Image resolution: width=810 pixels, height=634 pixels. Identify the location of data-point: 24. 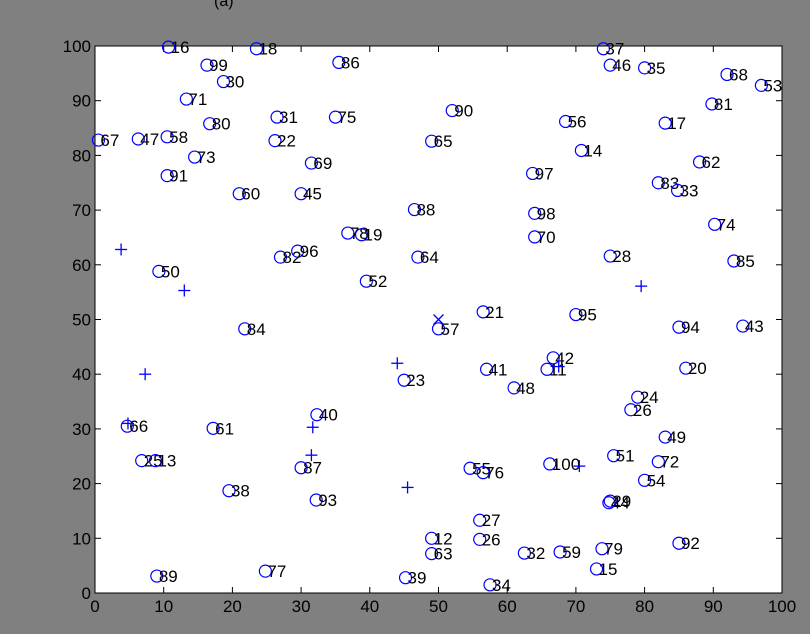
(645, 397).